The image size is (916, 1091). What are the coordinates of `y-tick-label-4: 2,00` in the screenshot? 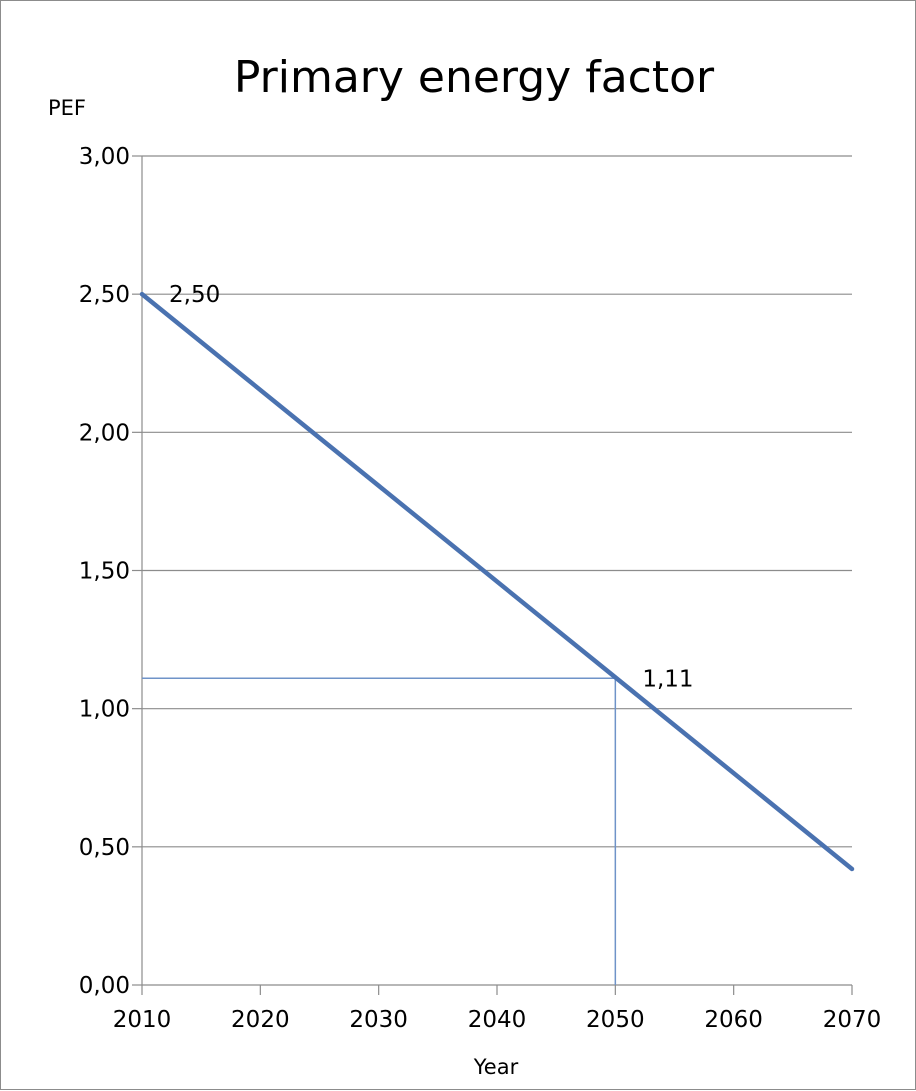 It's located at (104, 433).